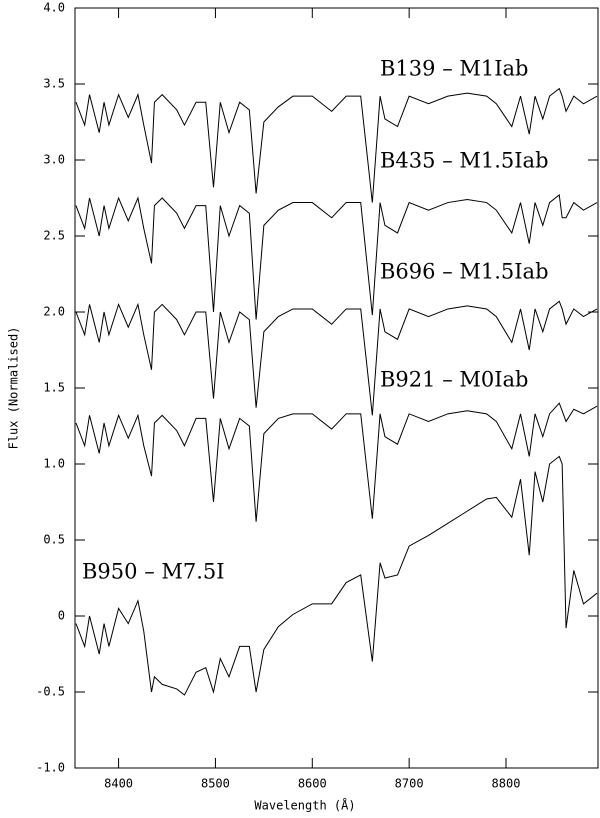 Image resolution: width=600 pixels, height=818 pixels. Describe the element at coordinates (54, 312) in the screenshot. I see `y-tick-label: 2.0` at that location.